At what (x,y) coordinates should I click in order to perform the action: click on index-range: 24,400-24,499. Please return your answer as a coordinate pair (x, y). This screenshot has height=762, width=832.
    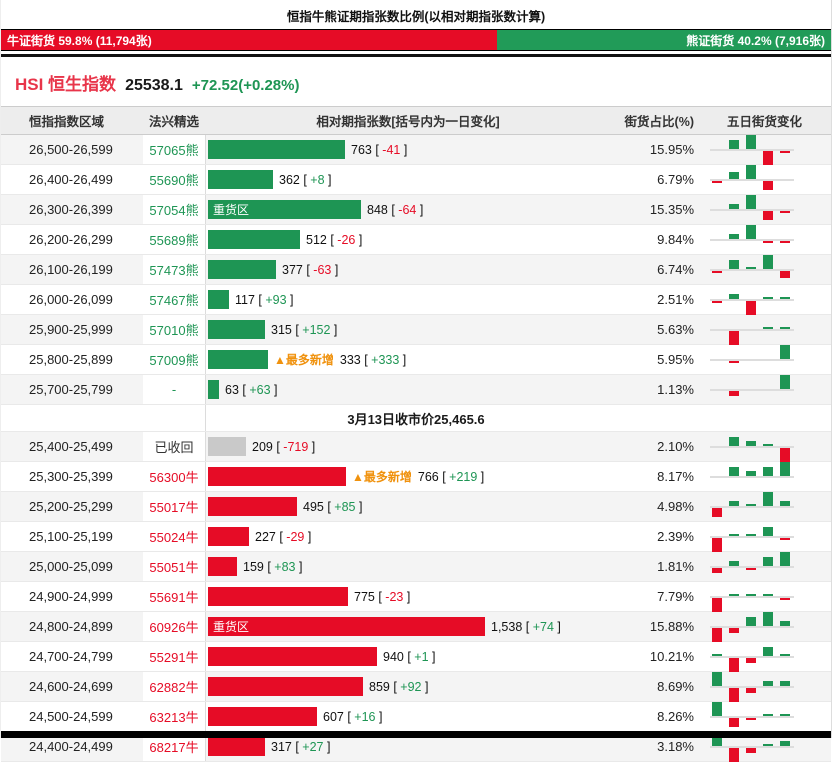
    Looking at the image, I should click on (71, 746).